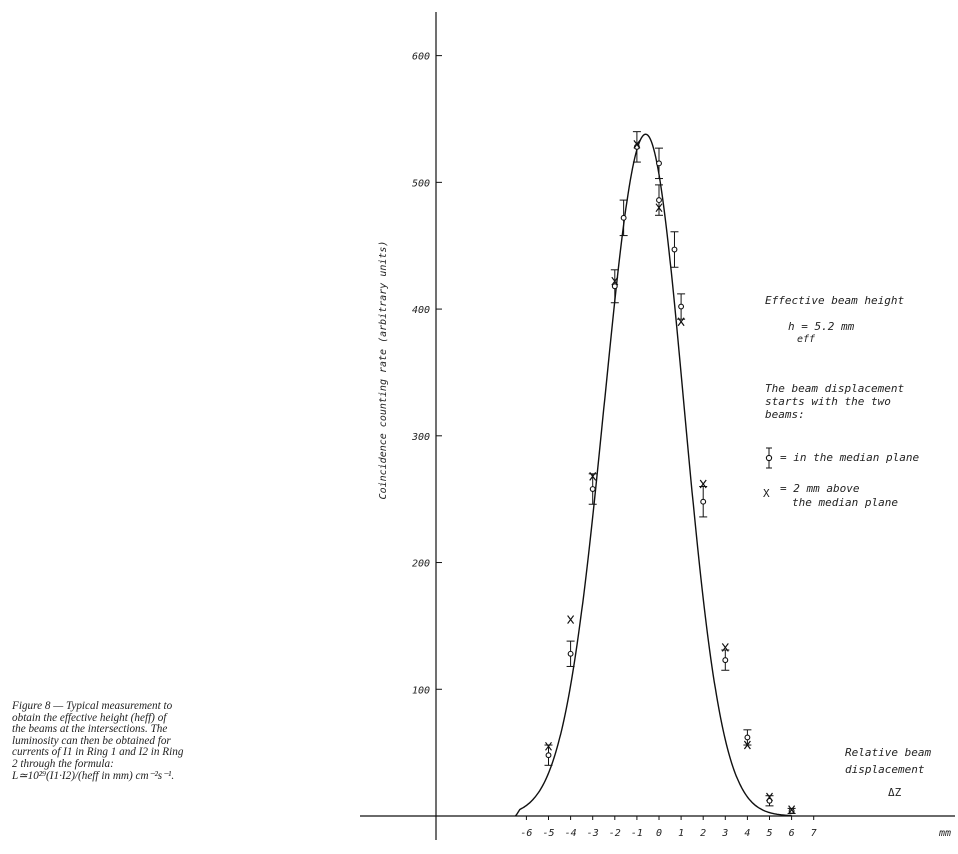 This screenshot has width=958, height=854. What do you see at coordinates (420, 437) in the screenshot?
I see `y-tick-label: 300` at bounding box center [420, 437].